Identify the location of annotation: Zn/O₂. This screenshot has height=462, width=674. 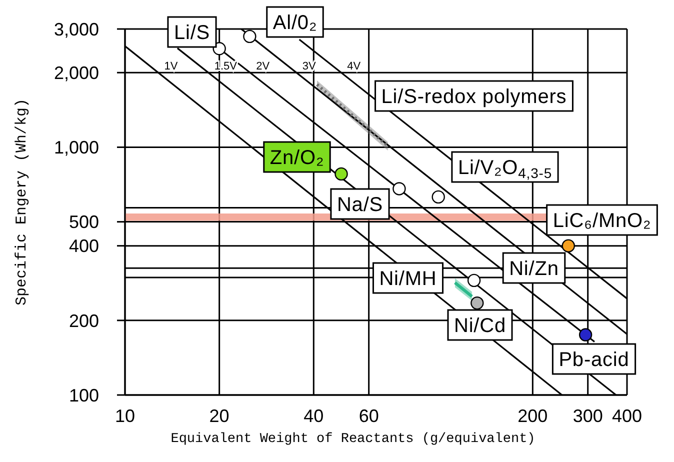
(297, 158).